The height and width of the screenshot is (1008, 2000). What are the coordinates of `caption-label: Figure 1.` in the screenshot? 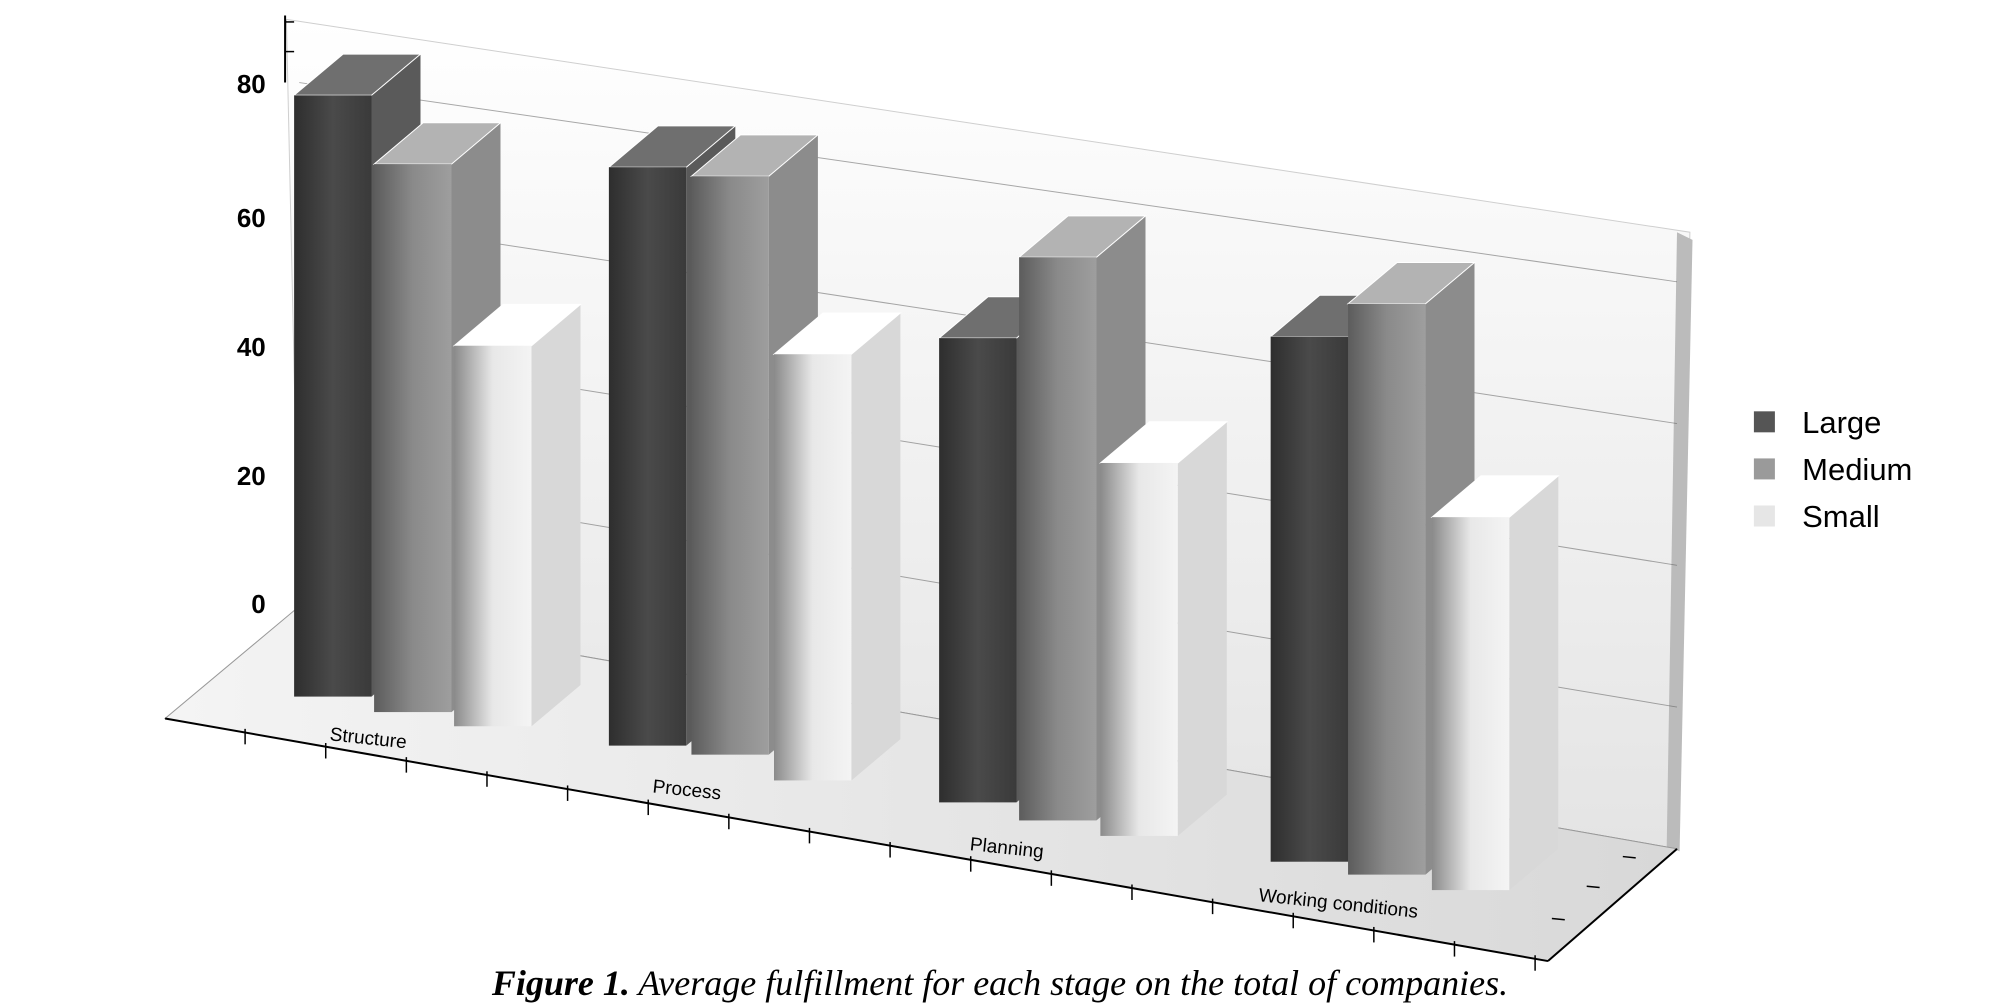 It's located at (560, 983).